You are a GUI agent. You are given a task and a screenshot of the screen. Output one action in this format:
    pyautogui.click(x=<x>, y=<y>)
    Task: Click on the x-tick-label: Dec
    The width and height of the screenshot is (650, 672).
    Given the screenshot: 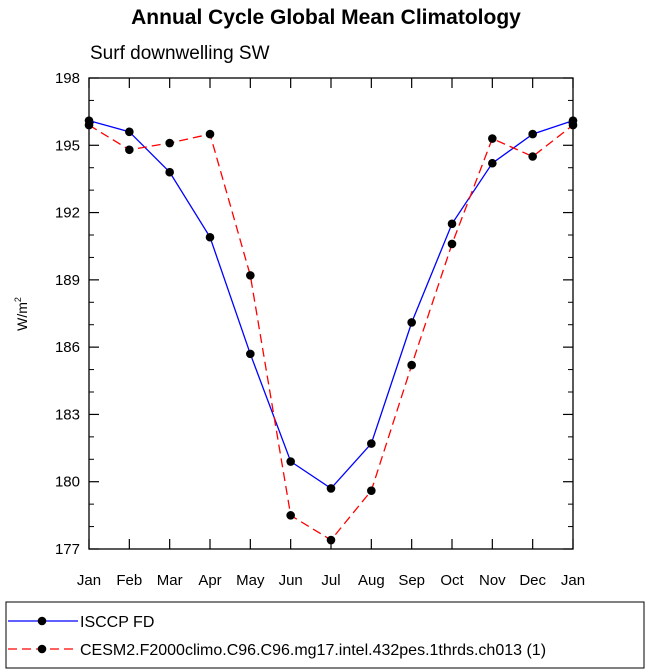 What is the action you would take?
    pyautogui.click(x=532, y=580)
    